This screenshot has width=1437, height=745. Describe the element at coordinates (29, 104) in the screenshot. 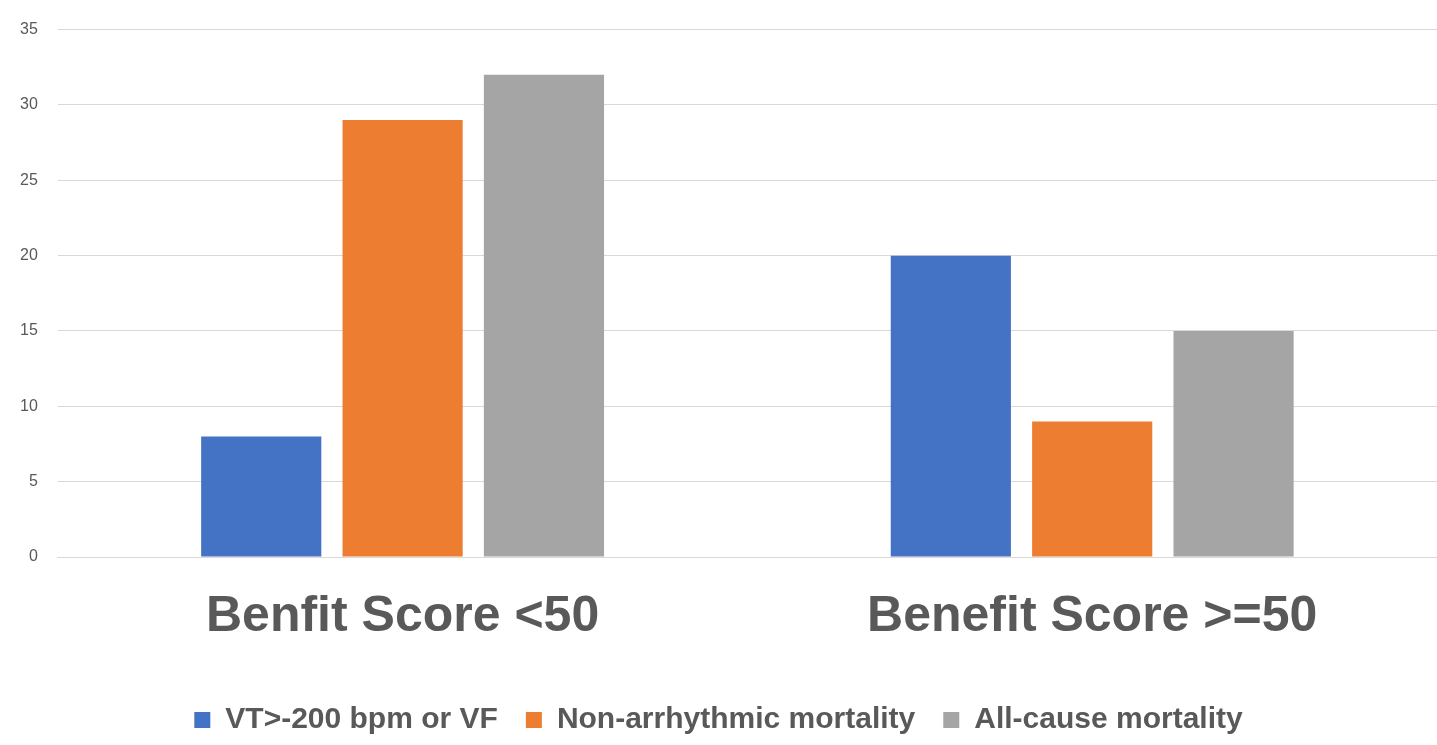

I see `y-tick-label: 30` at that location.